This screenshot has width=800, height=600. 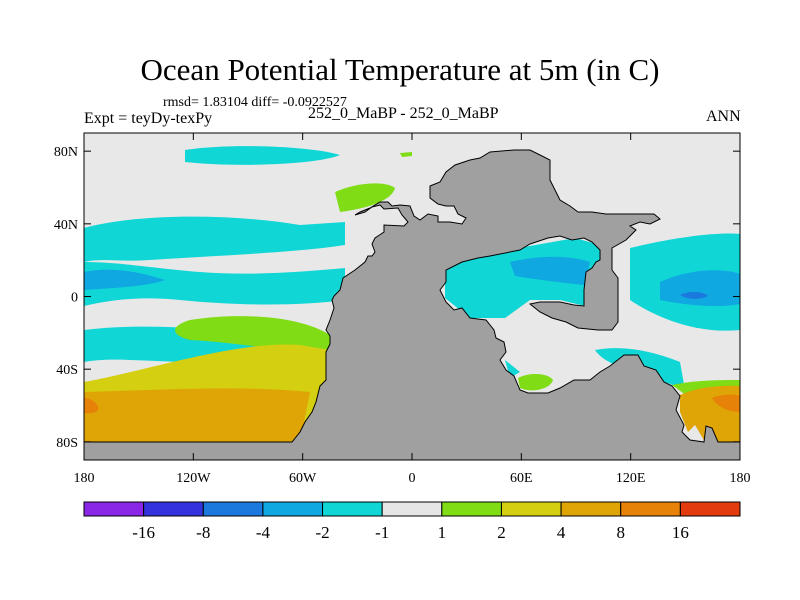 What do you see at coordinates (197, 415) in the screenshot?
I see `orange-belt` at bounding box center [197, 415].